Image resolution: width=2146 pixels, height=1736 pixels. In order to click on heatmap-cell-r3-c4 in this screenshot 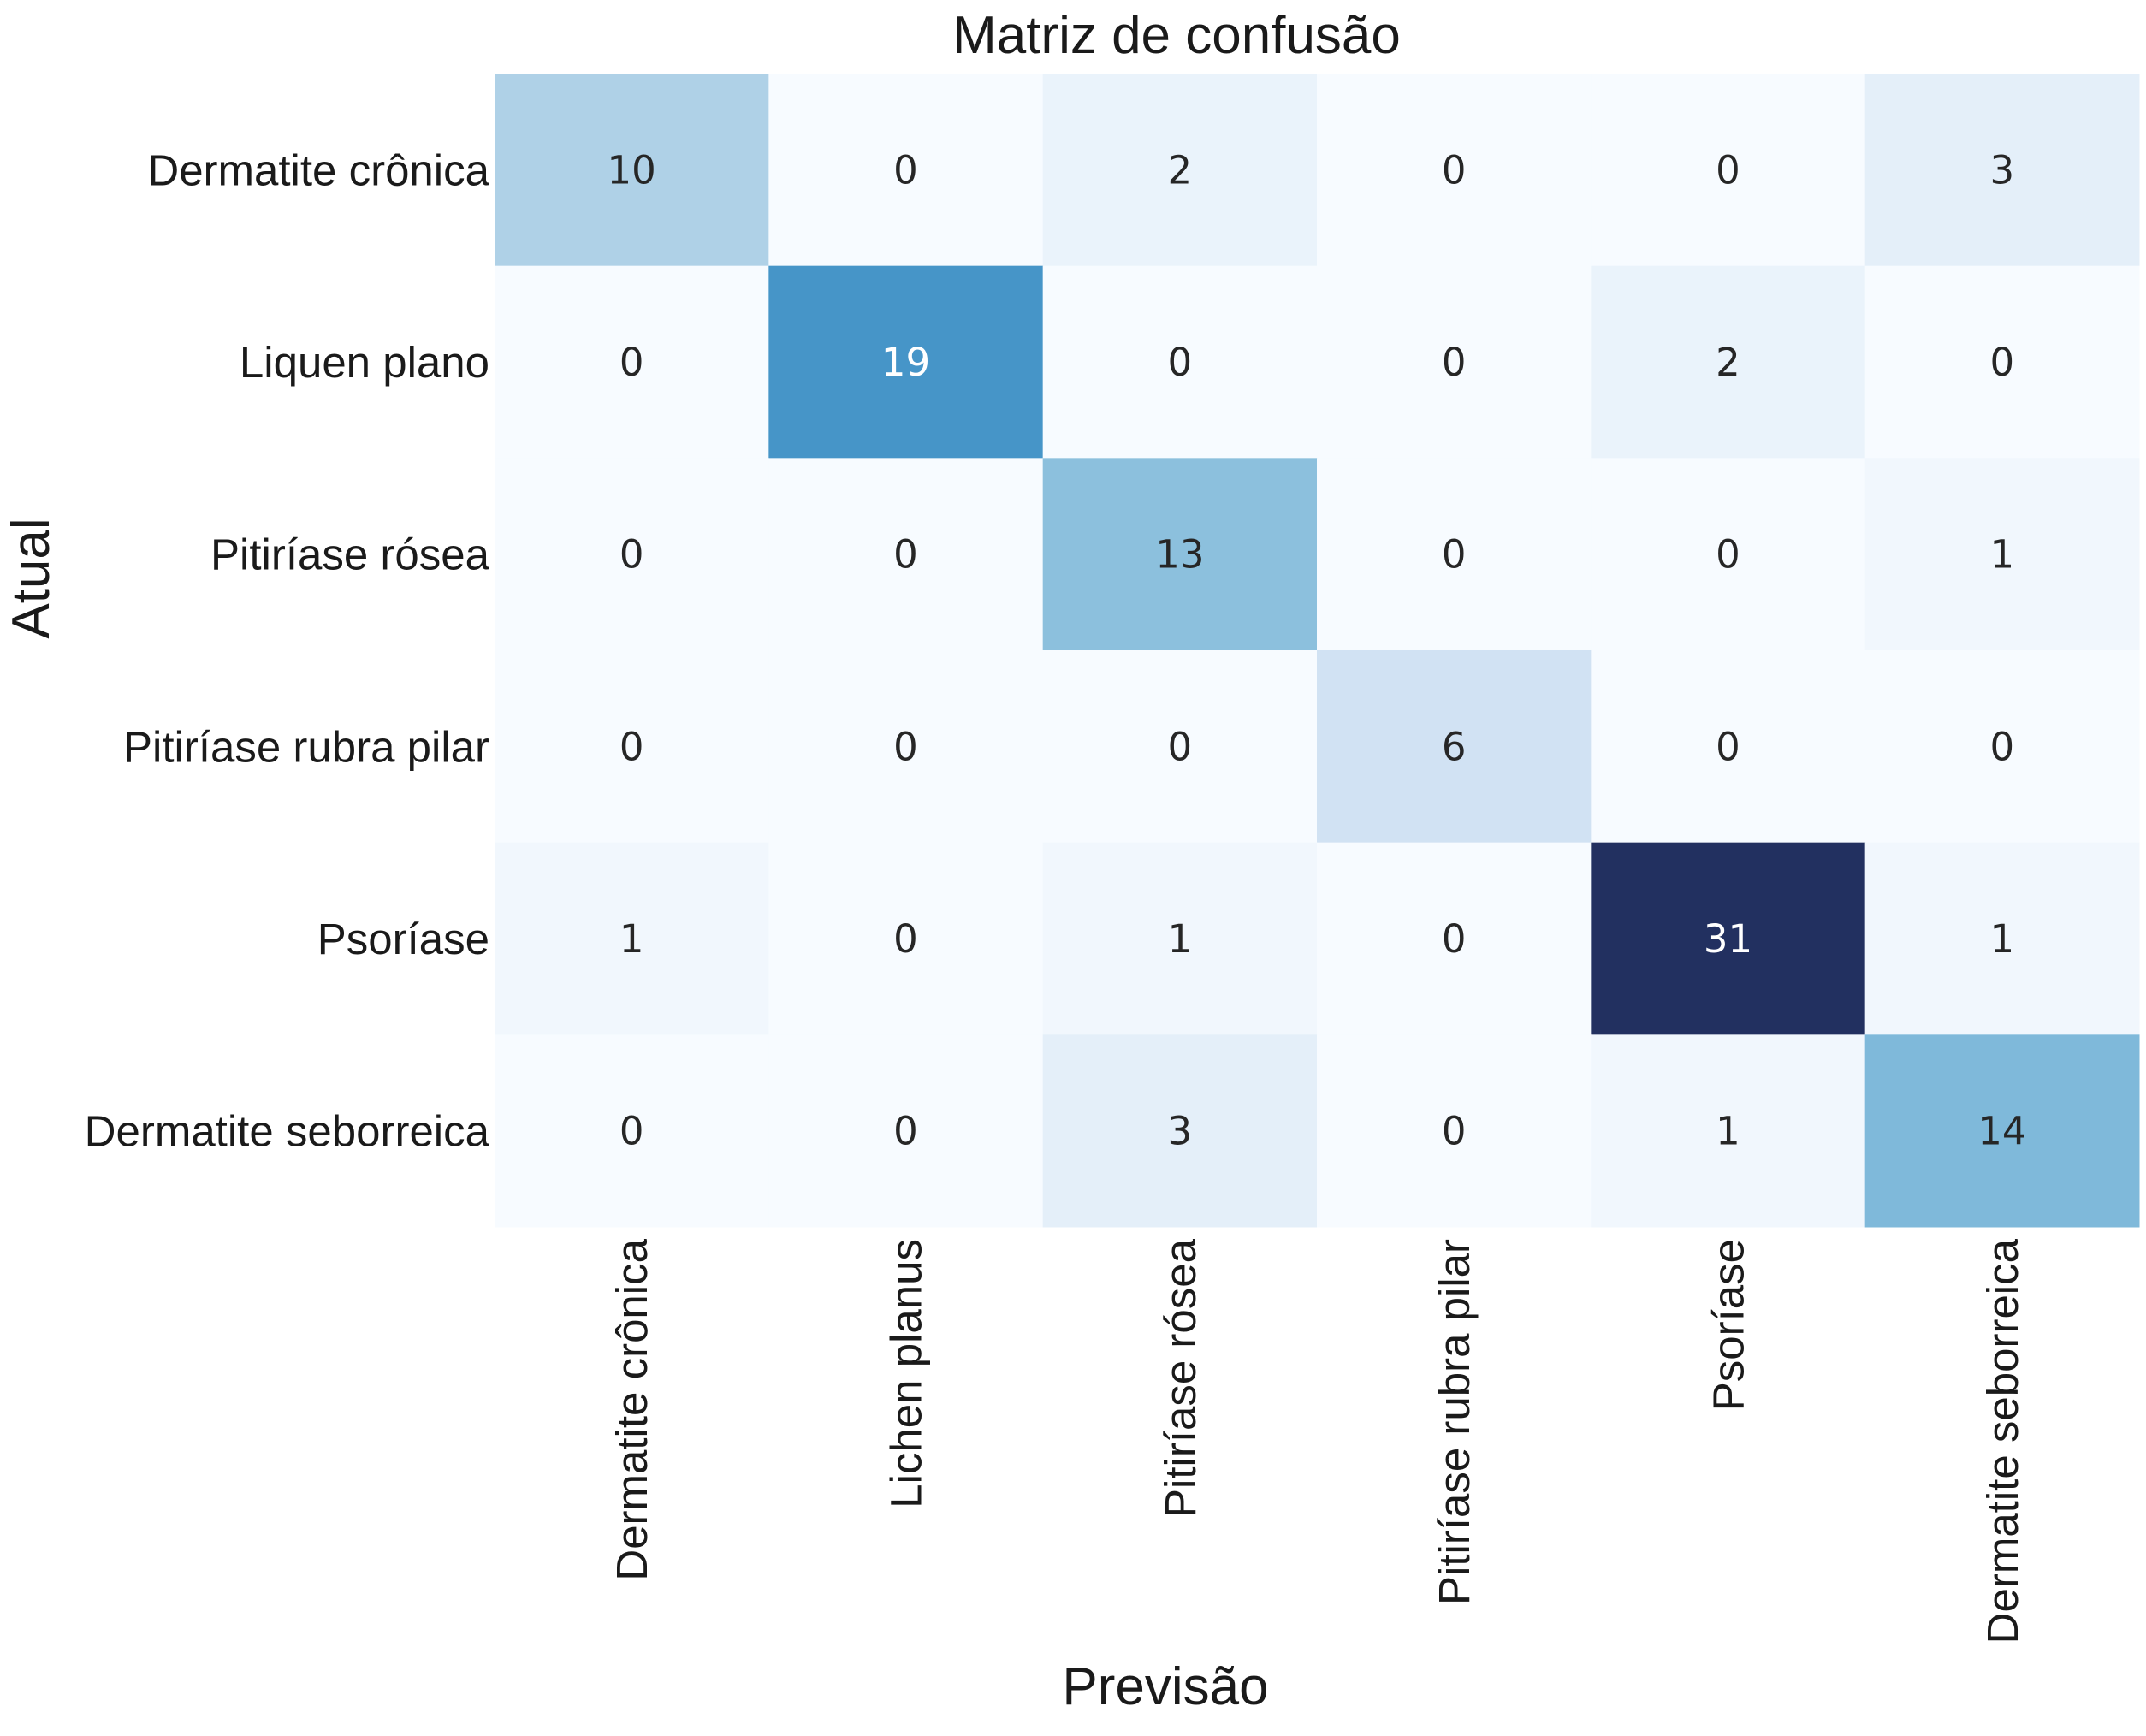, I will do `click(1728, 747)`.